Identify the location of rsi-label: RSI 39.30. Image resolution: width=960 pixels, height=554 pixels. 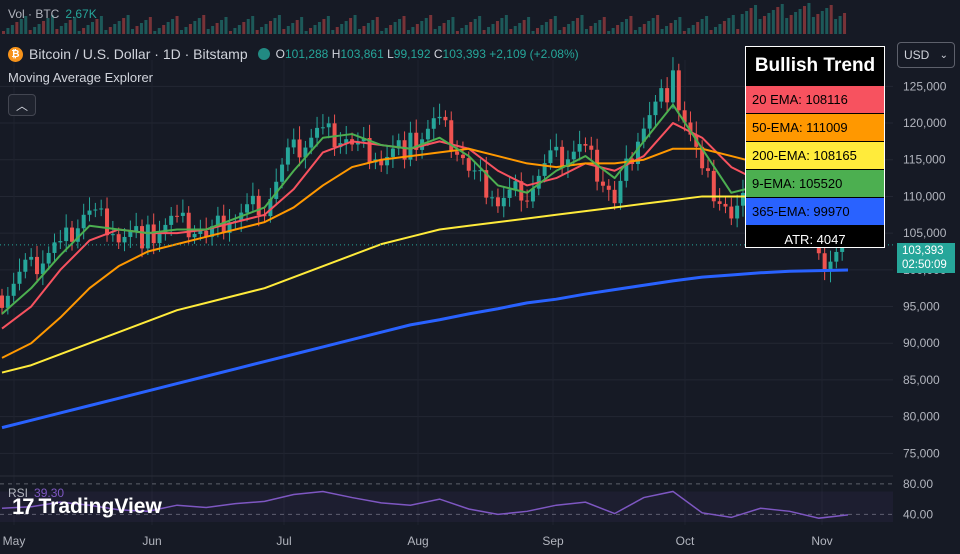
(36, 493).